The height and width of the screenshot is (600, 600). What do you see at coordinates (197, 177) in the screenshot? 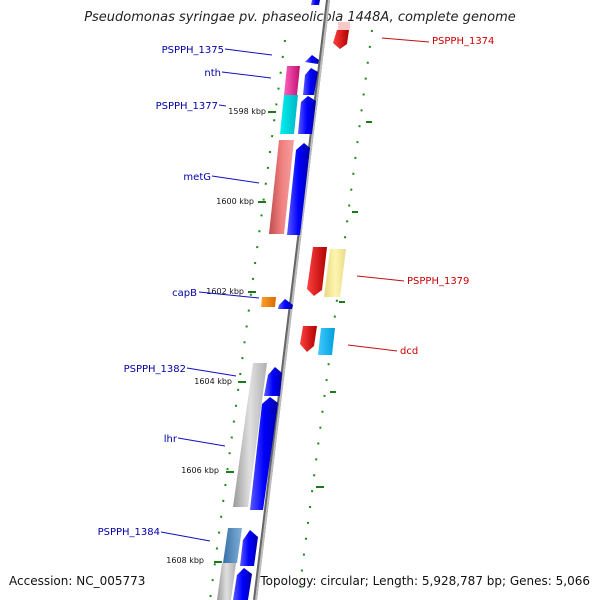
I see `gene-label-metg: metG` at bounding box center [197, 177].